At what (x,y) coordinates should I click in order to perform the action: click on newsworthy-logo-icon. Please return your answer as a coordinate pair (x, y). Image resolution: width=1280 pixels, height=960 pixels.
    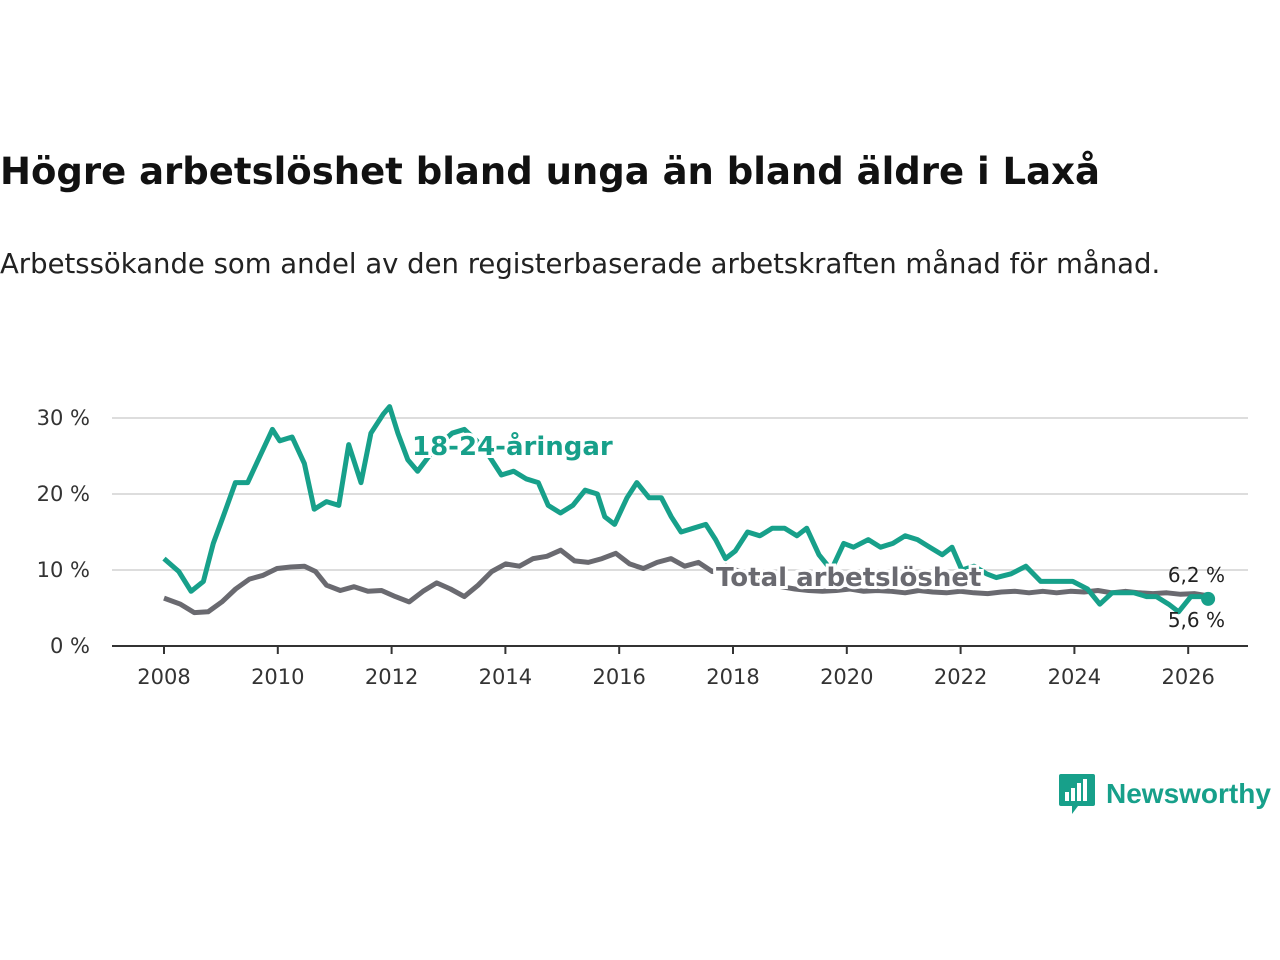
    Looking at the image, I should click on (1077, 794).